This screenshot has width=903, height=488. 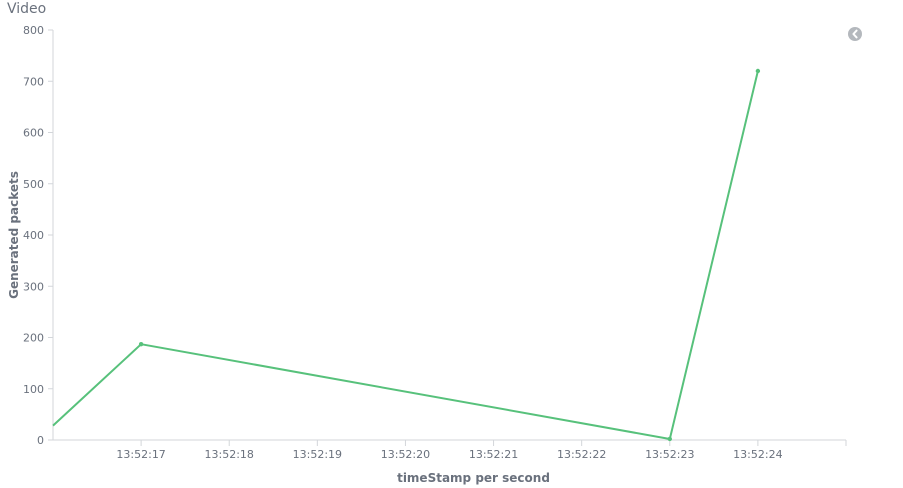 What do you see at coordinates (405, 454) in the screenshot?
I see `x-tick-label: 13:52:20` at bounding box center [405, 454].